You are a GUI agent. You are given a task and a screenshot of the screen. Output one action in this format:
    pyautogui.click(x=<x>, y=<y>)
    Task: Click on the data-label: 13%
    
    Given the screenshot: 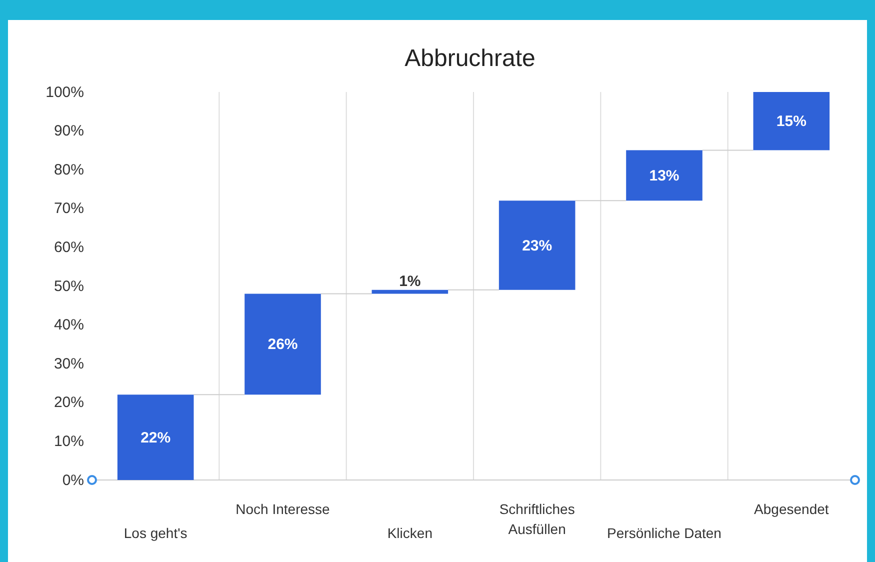 What is the action you would take?
    pyautogui.click(x=664, y=175)
    